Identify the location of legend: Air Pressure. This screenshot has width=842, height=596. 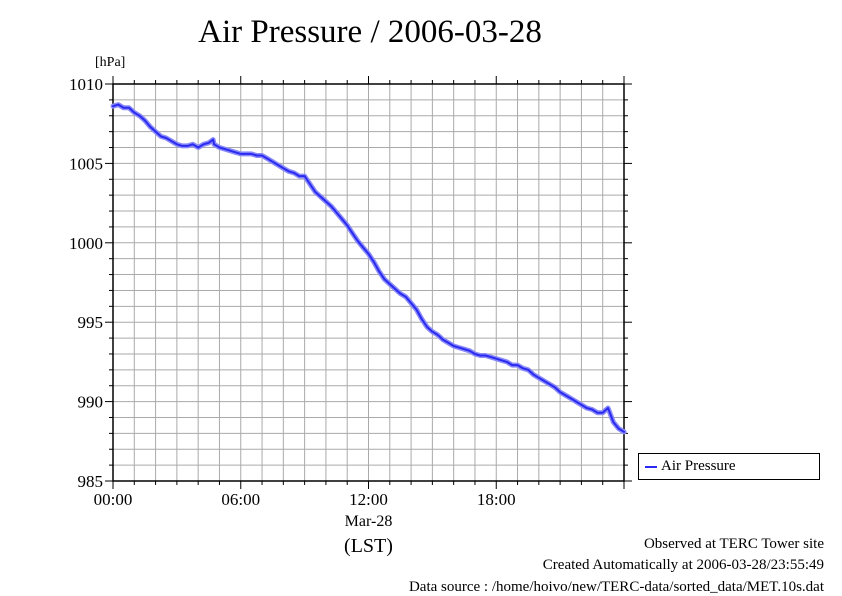
(729, 466).